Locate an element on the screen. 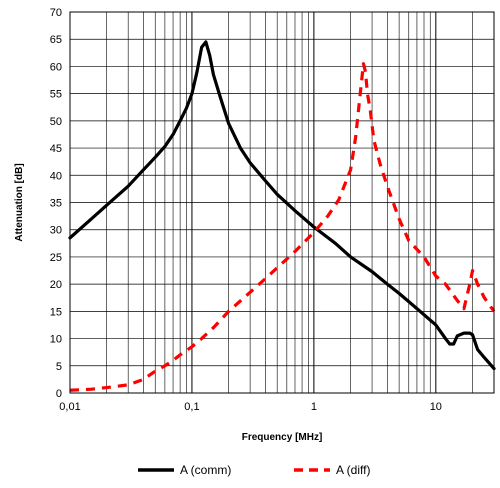 The width and height of the screenshot is (500, 488). y-tick-label: 55 is located at coordinates (56, 95).